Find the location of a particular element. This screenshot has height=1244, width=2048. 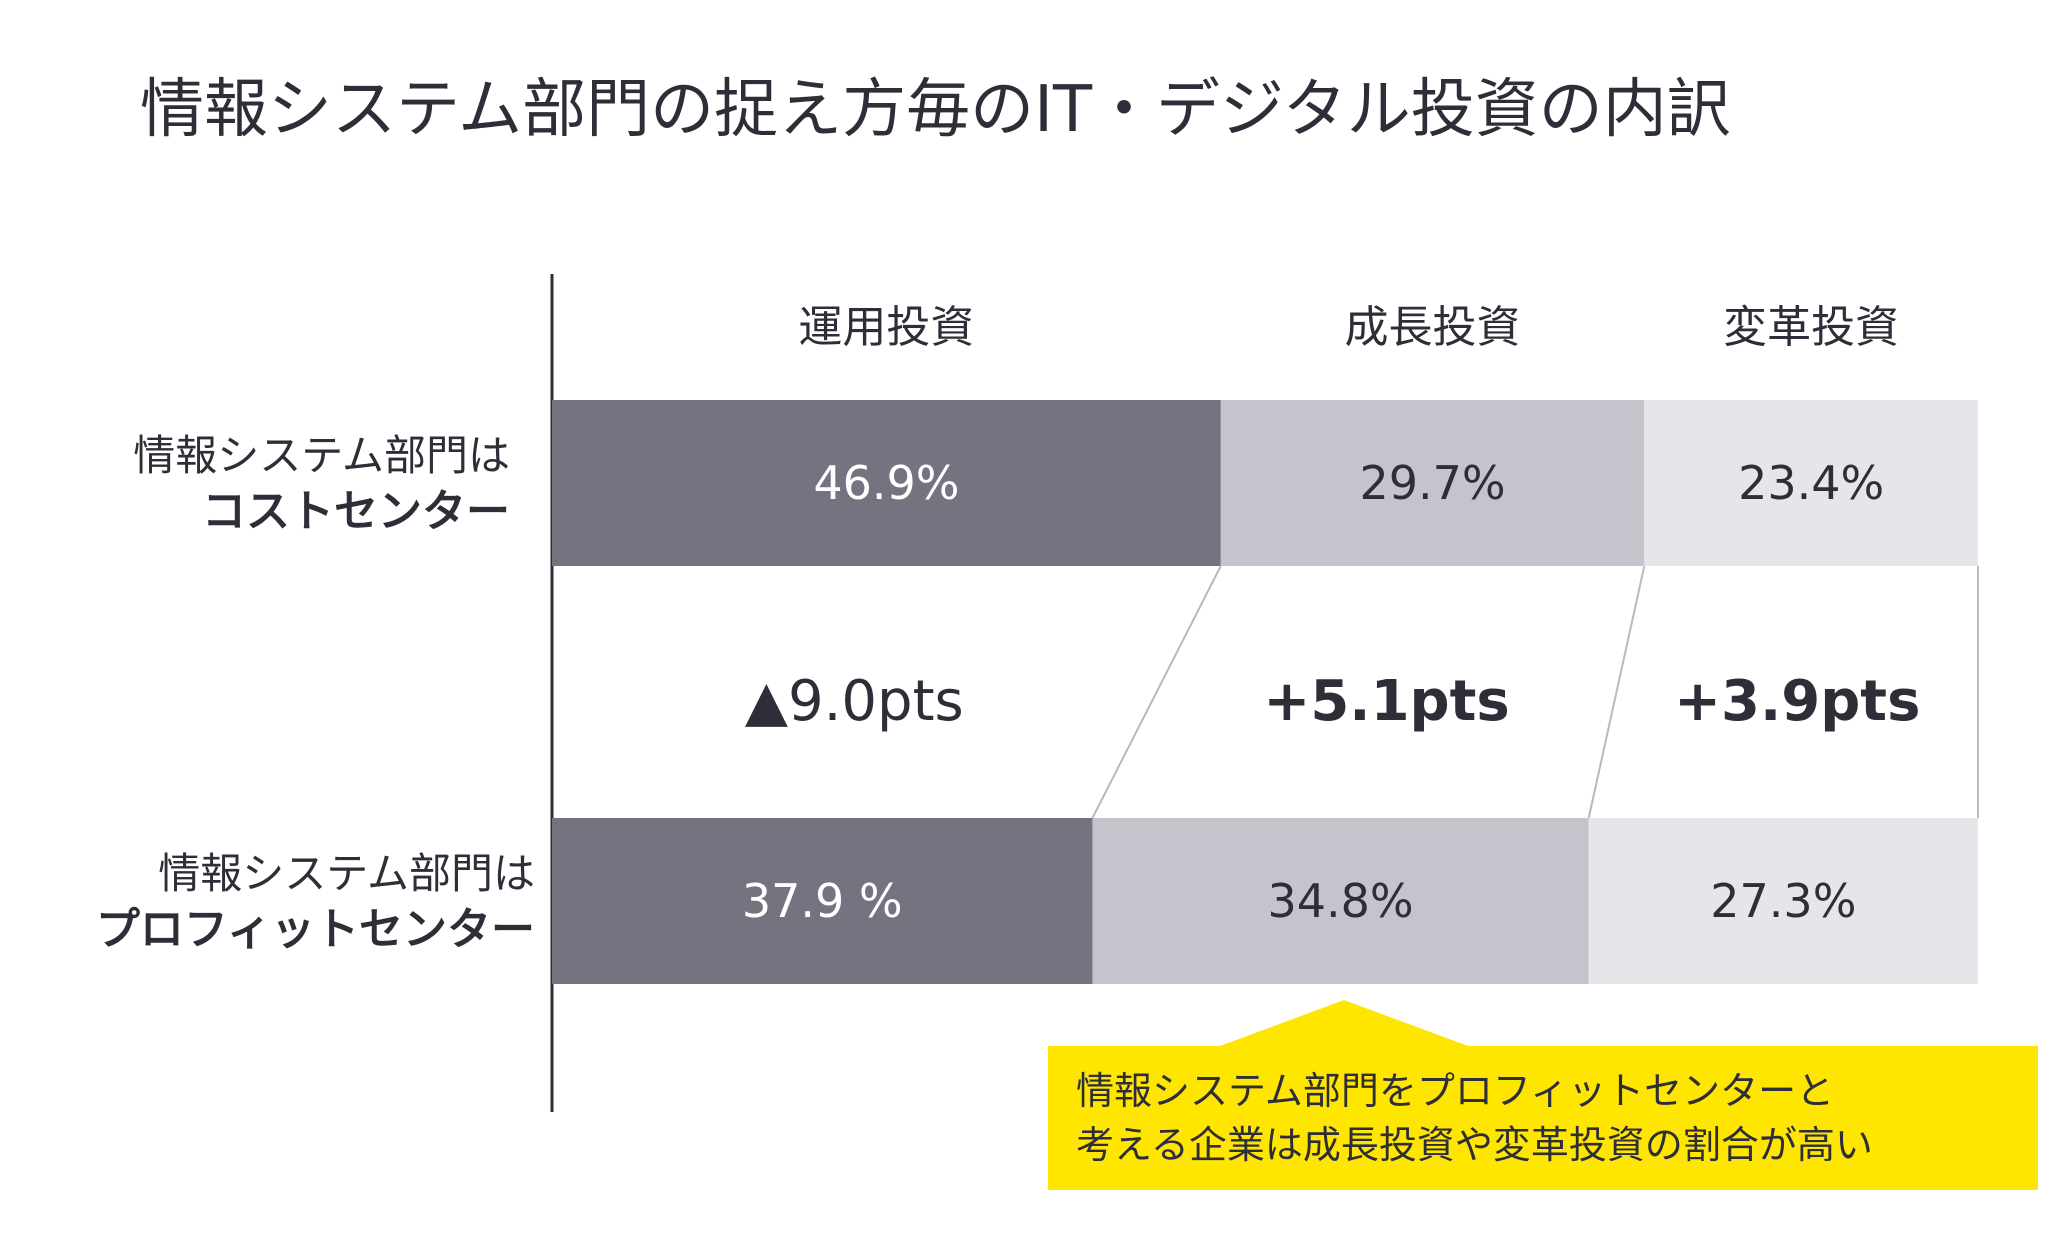

difference-label: +3.9pts is located at coordinates (1797, 701).